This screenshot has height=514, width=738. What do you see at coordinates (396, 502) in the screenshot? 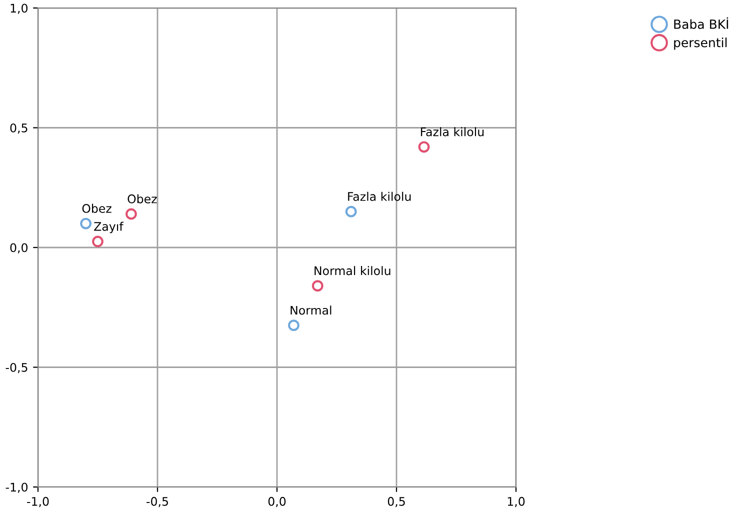
I see `x-tick-label: 0,5` at bounding box center [396, 502].